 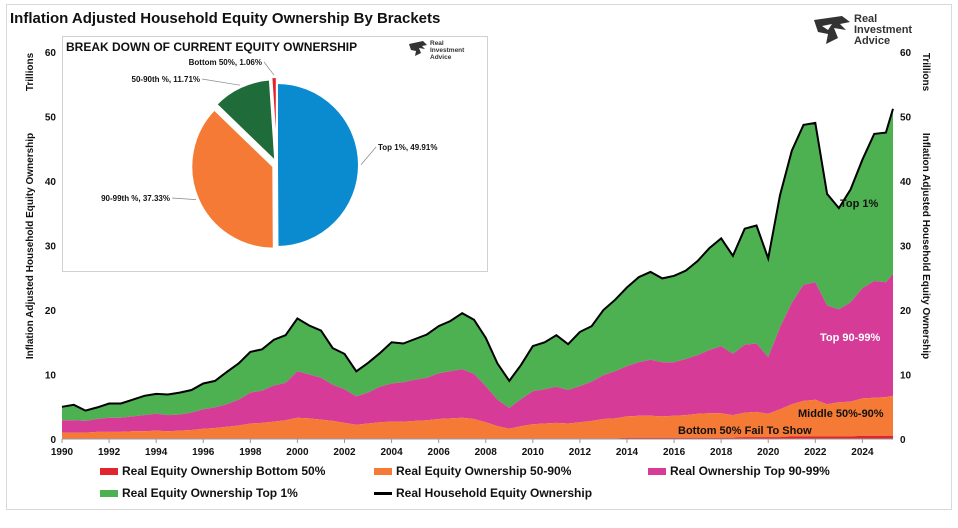 I want to click on y-tick-left: 50, so click(x=51, y=118).